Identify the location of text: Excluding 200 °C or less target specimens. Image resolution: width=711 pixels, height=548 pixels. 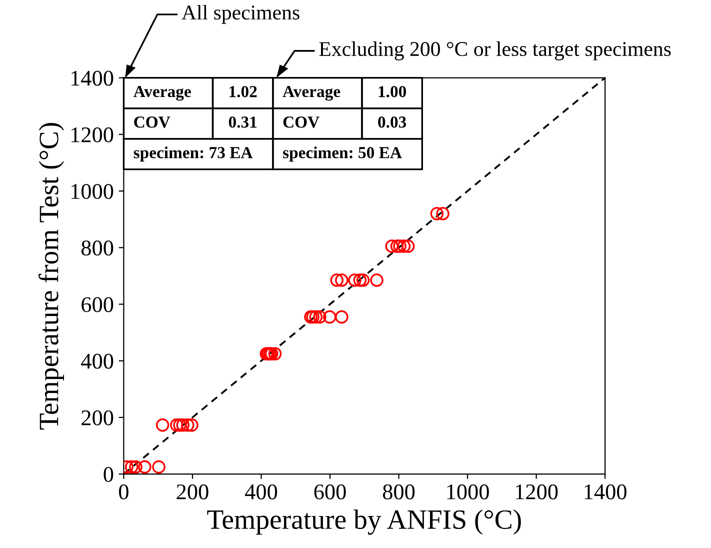
(495, 50).